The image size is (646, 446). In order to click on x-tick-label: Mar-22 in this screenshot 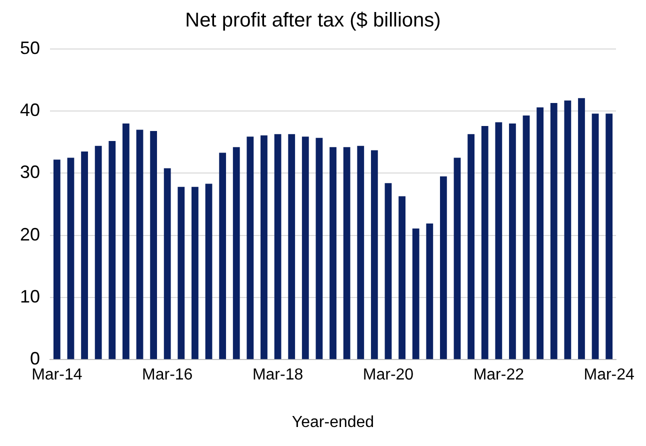, I will do `click(498, 375)`.